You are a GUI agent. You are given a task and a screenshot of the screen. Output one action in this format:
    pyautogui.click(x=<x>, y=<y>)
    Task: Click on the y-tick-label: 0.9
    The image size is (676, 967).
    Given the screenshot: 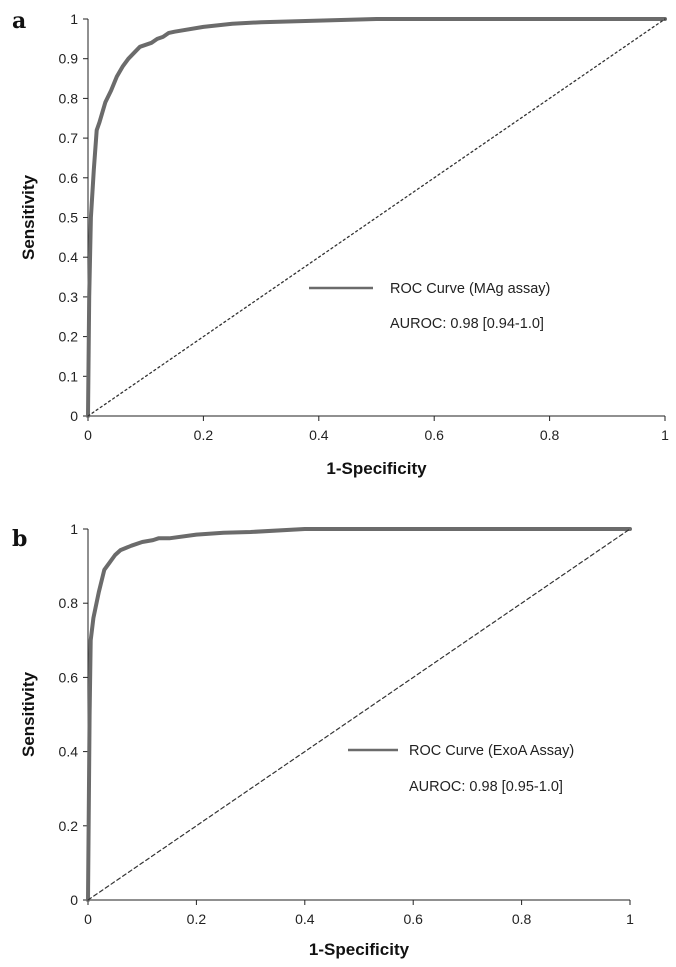 What is the action you would take?
    pyautogui.click(x=69, y=59)
    